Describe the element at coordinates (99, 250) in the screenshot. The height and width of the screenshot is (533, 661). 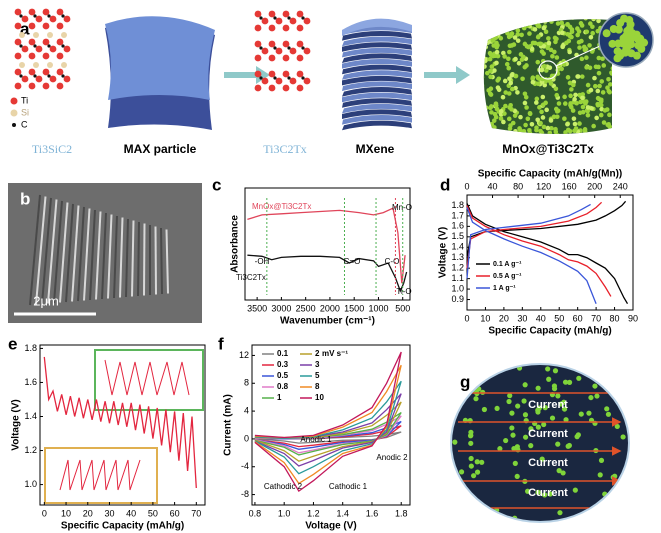
I see `sem-texture` at that location.